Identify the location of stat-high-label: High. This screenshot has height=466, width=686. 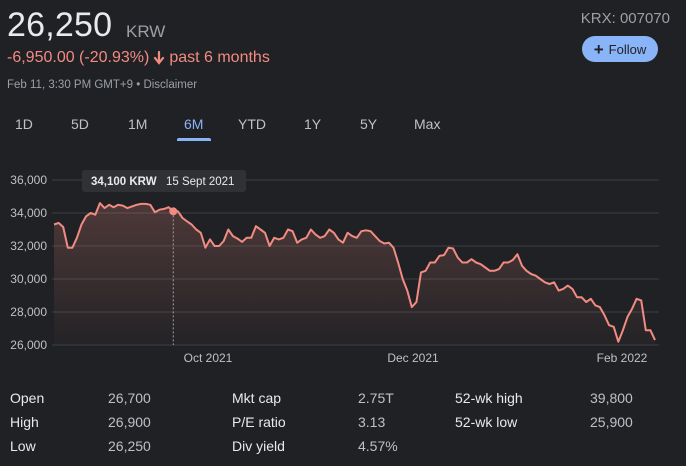
(24, 422).